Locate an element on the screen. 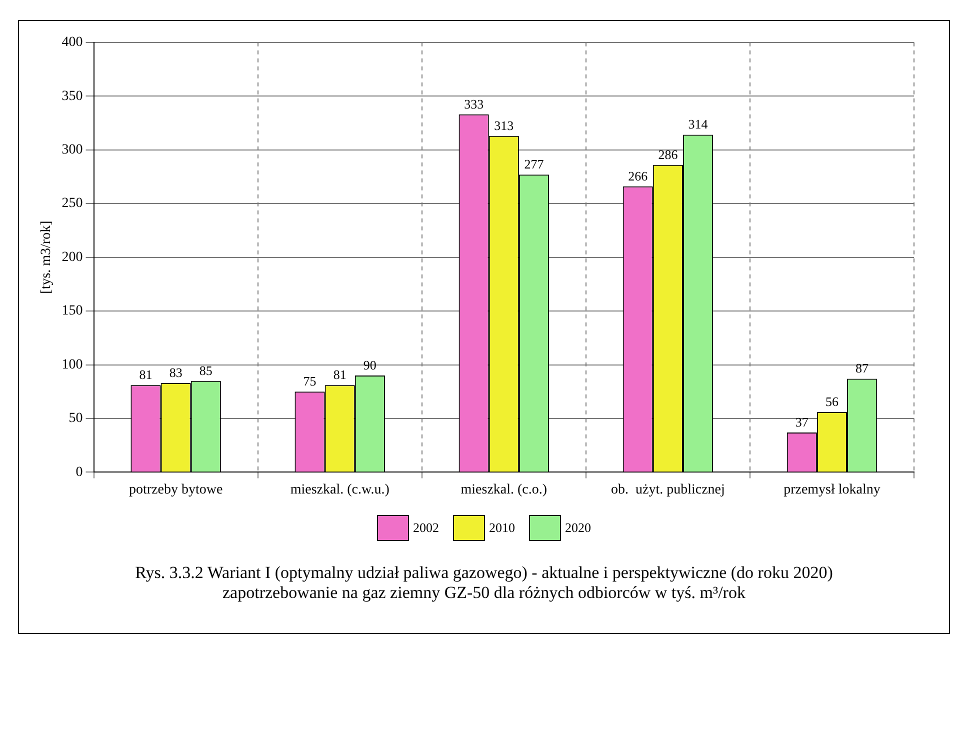 This screenshot has width=969, height=731. y-tick-label: 150 is located at coordinates (72, 311).